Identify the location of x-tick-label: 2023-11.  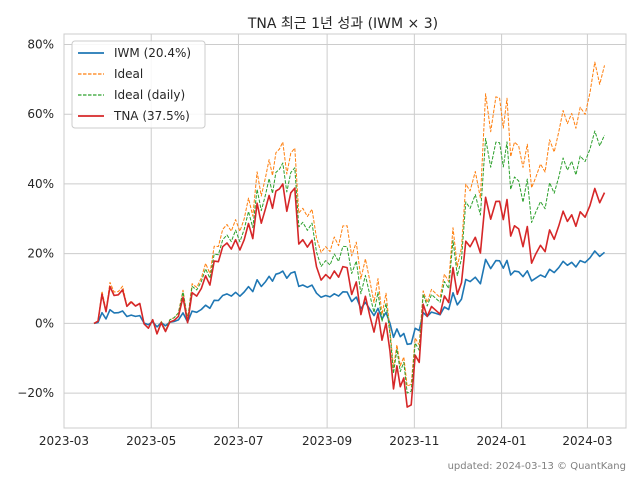
(414, 441).